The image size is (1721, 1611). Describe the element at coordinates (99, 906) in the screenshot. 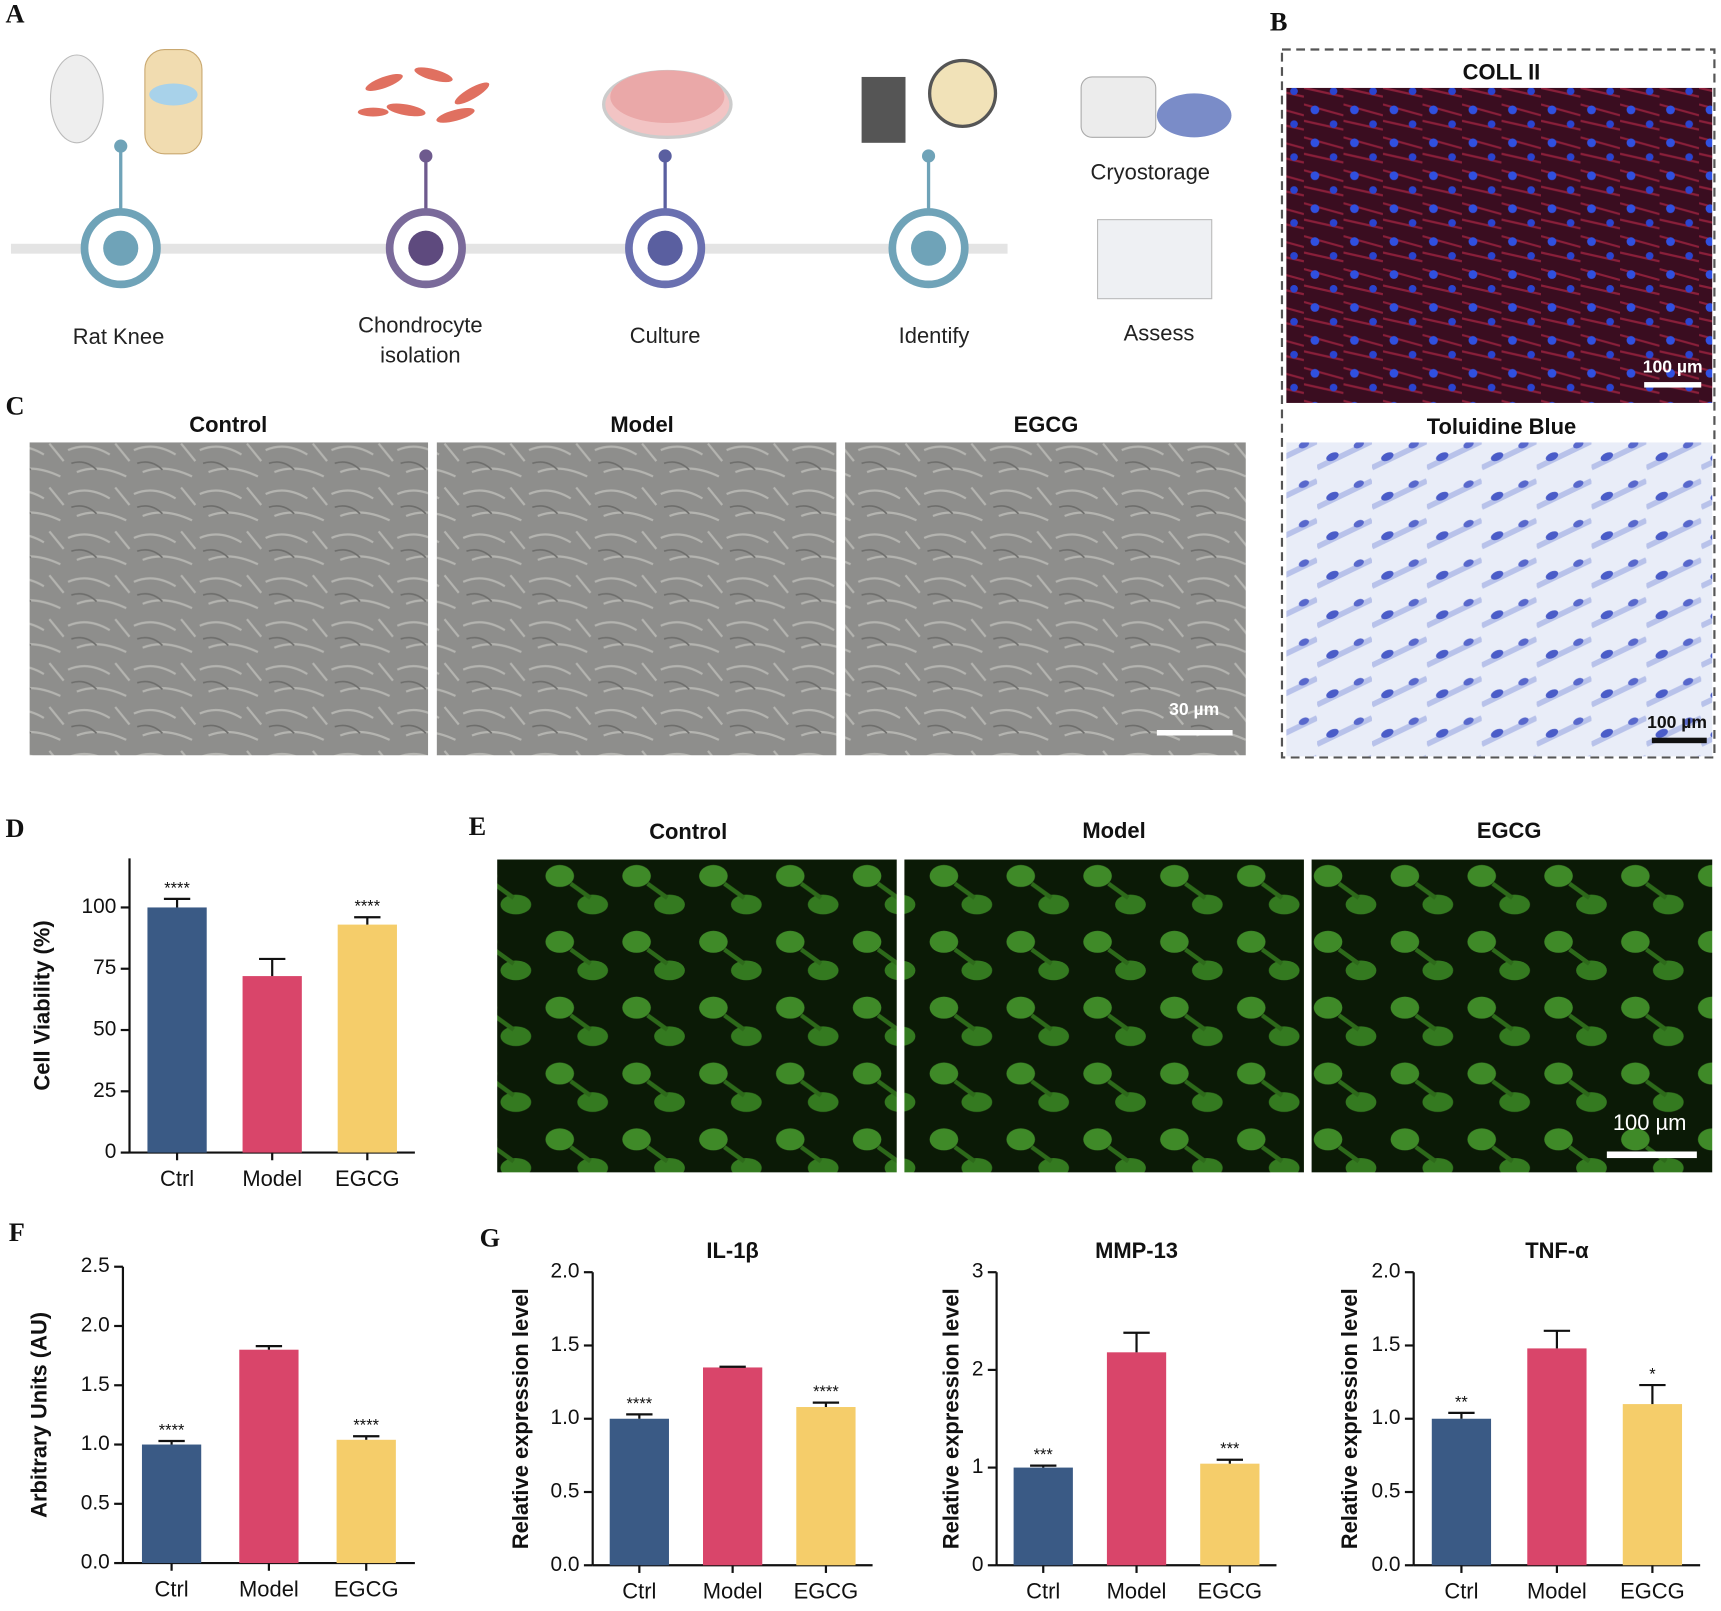

I see `y-tick-label: 100` at that location.